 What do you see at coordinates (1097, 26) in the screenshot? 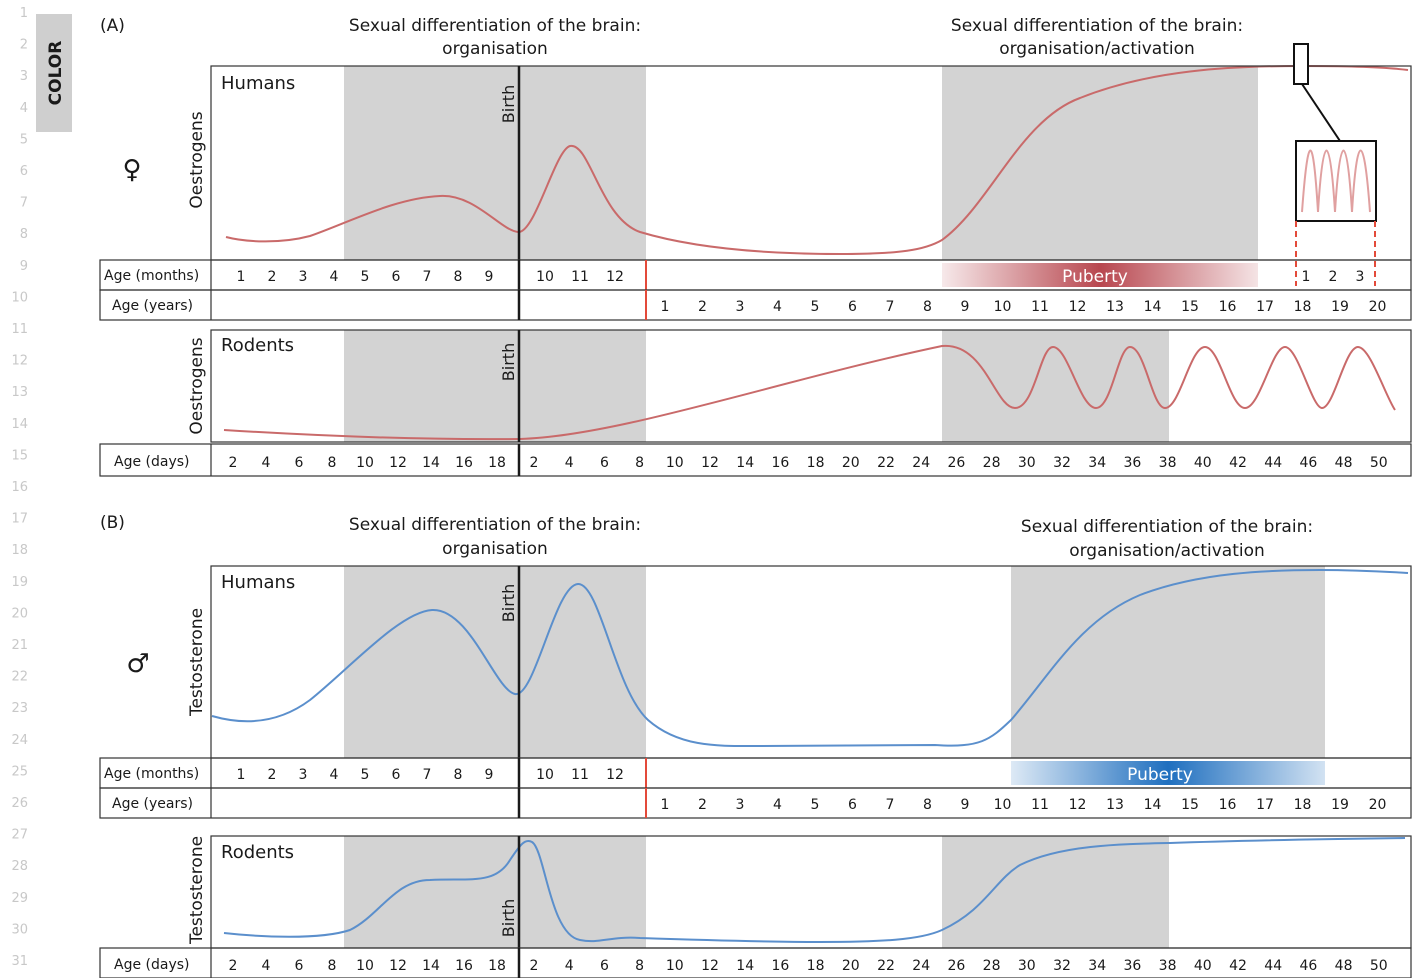
I see `panel-a-title-right-line1: Sexual differentiation of the brain:` at bounding box center [1097, 26].